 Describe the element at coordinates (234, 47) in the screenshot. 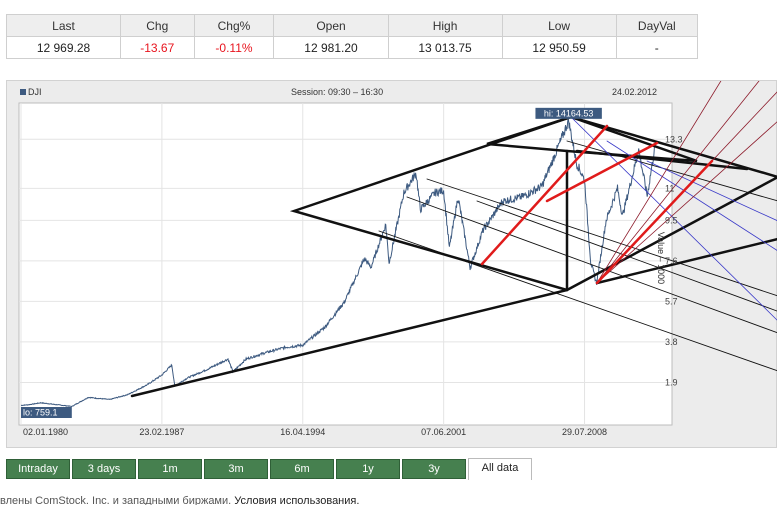

I see `value-chg-pct: -0.11%` at that location.